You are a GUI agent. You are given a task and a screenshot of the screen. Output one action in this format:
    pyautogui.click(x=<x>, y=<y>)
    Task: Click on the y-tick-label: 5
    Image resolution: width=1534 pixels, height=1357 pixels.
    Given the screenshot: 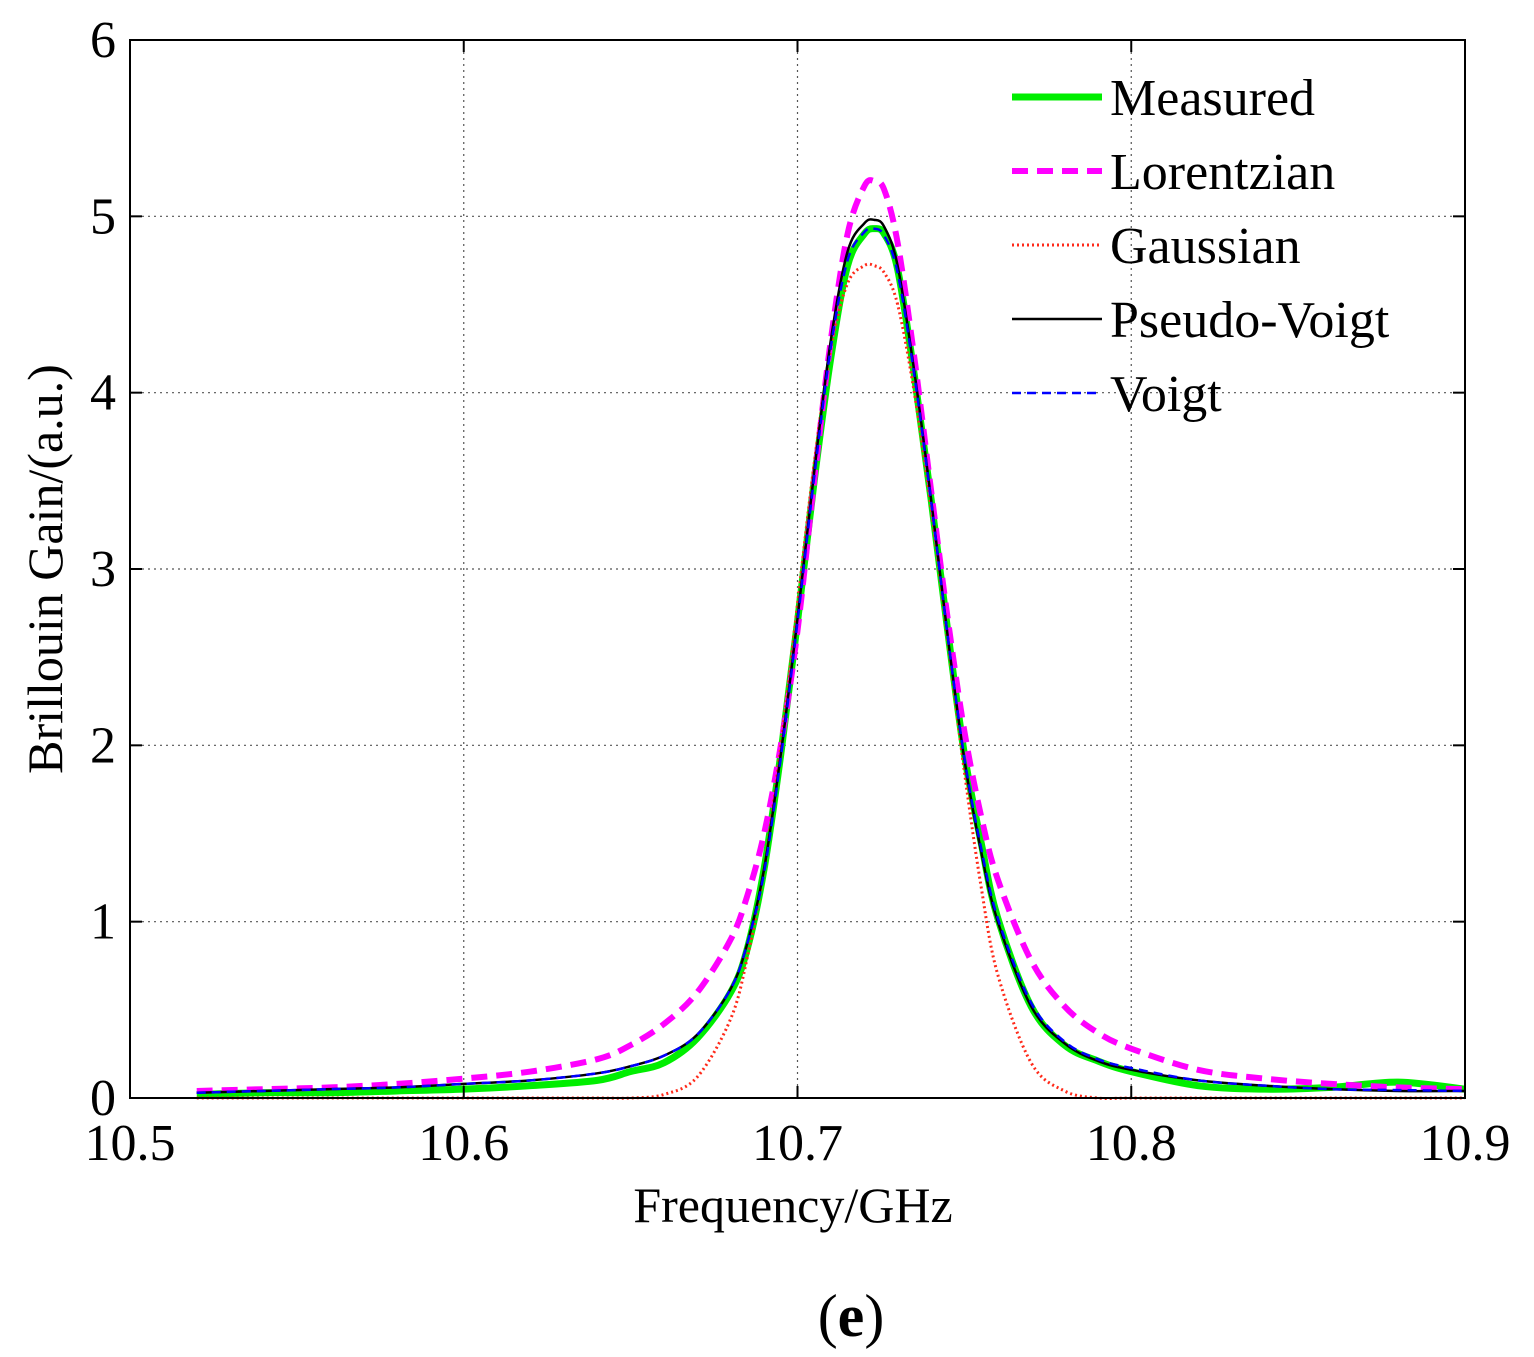 What is the action you would take?
    pyautogui.click(x=103, y=216)
    